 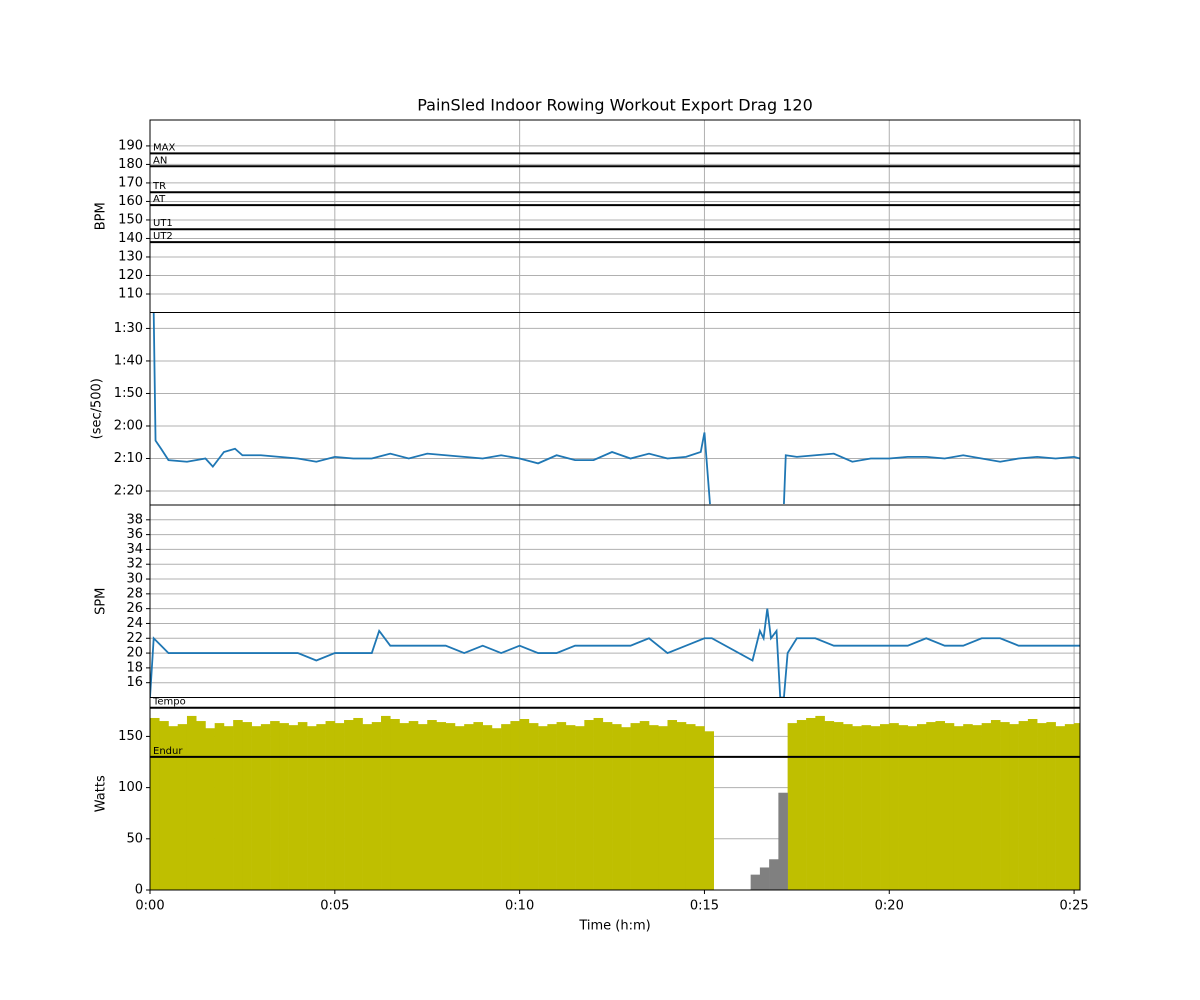 I want to click on x-tick-label: 0:20, so click(x=889, y=906).